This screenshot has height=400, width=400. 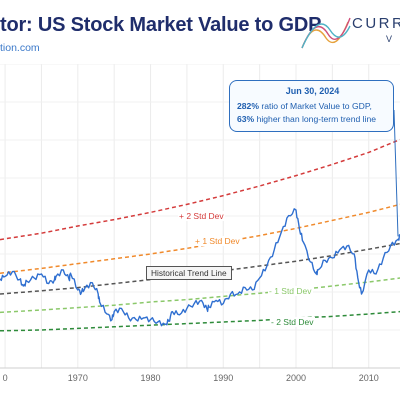 What do you see at coordinates (200, 295) in the screenshot?
I see `band-minus1` at bounding box center [200, 295].